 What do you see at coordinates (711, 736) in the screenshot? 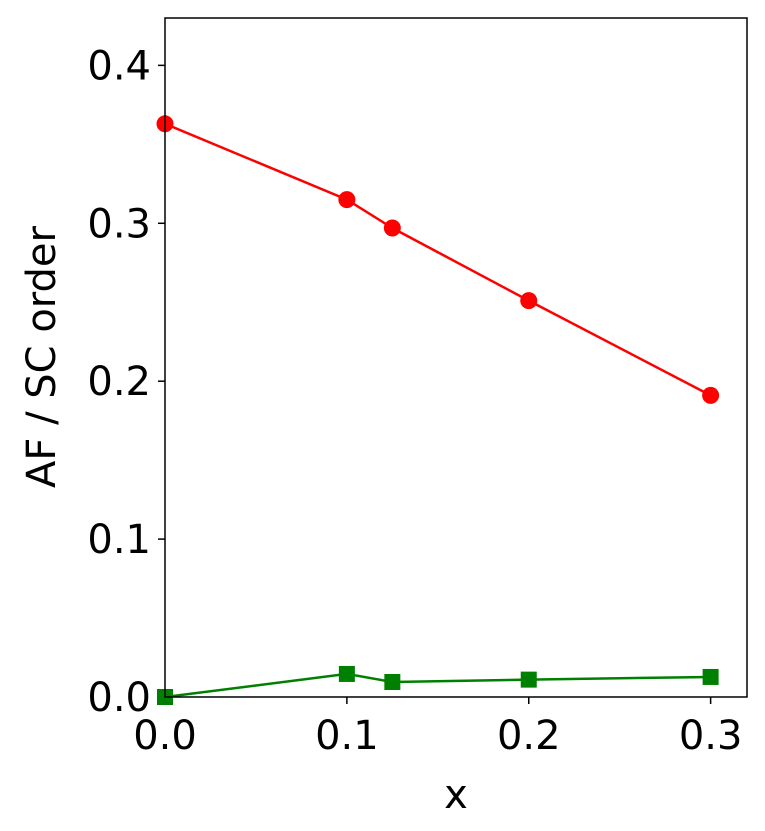
I see `x-tick-label: 0.3` at bounding box center [711, 736].